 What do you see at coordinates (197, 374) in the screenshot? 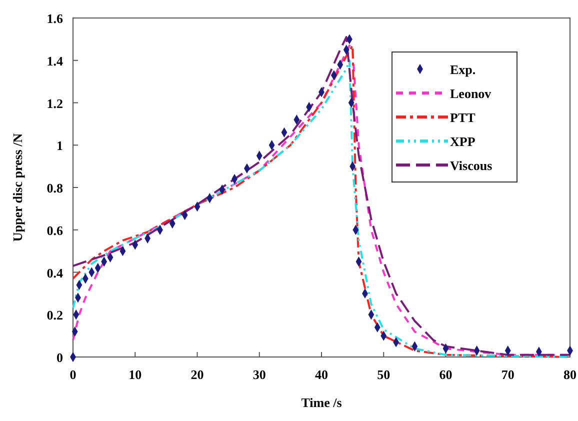
I see `x-tick-label: 20` at bounding box center [197, 374].